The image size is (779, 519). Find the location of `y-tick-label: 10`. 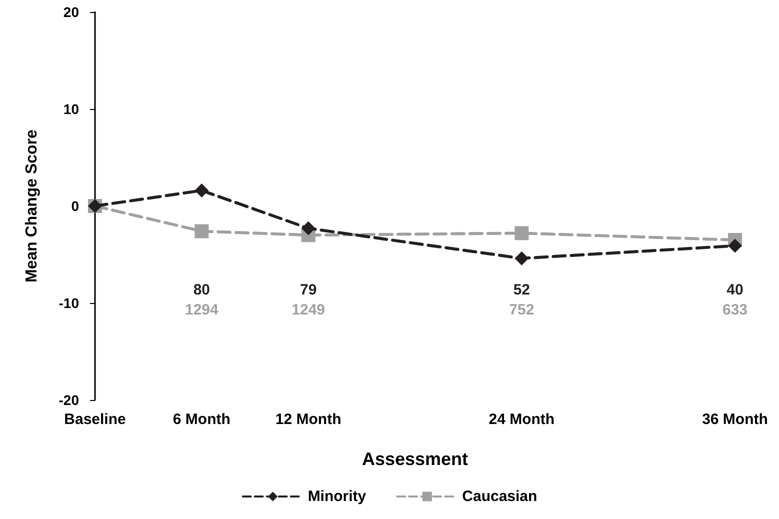

y-tick-label: 10 is located at coordinates (71, 109).